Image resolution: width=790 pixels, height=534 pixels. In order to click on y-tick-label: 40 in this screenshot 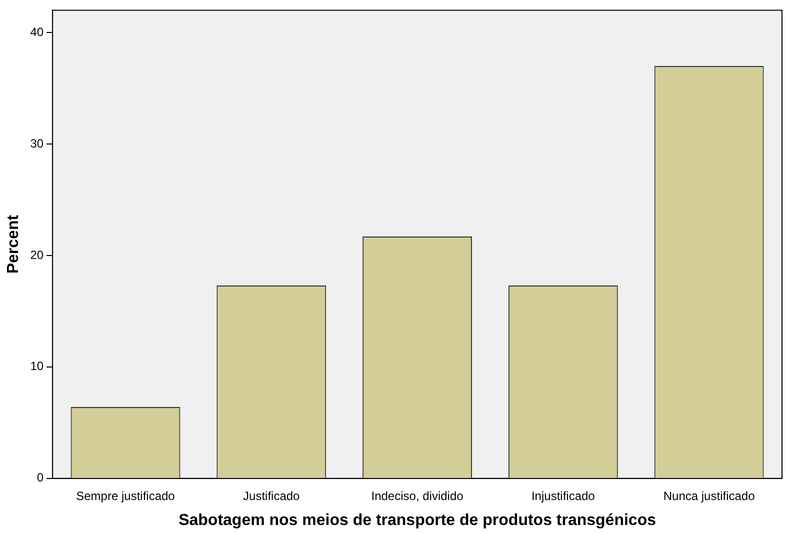, I will do `click(37, 31)`.